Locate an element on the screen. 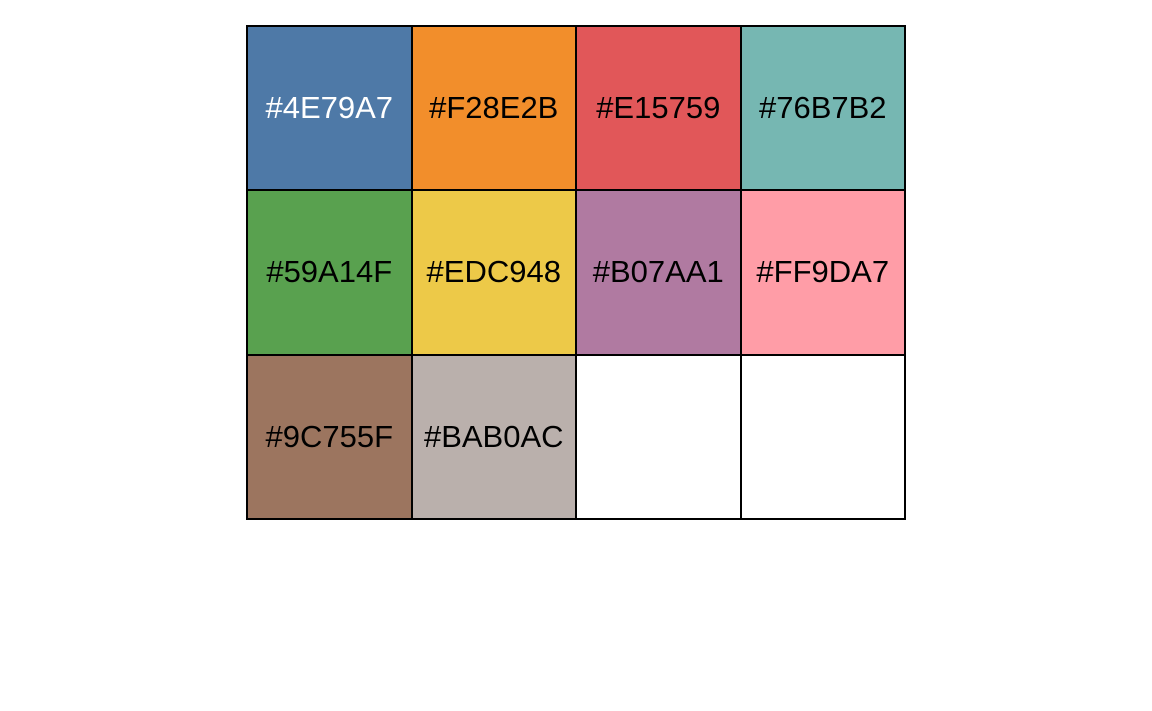 This screenshot has width=1152, height=711. swatch-10: #BAB0AC is located at coordinates (494, 437).